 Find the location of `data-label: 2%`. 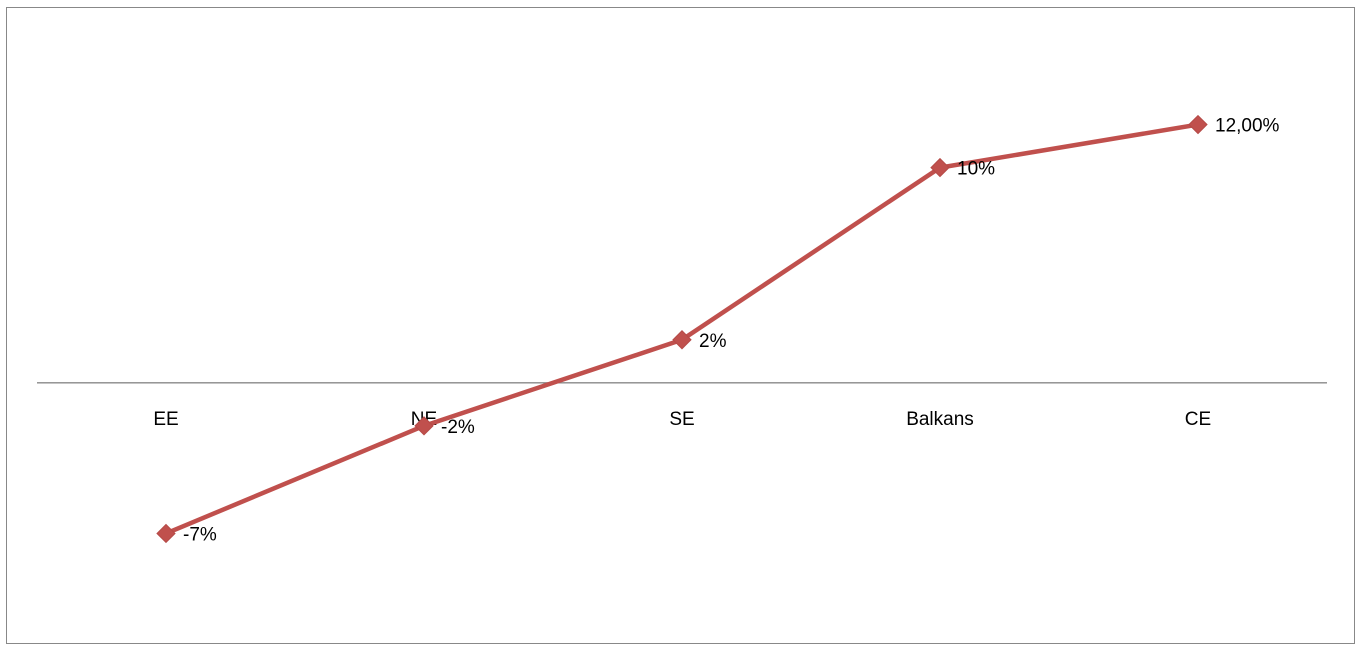

data-label: 2% is located at coordinates (713, 341).